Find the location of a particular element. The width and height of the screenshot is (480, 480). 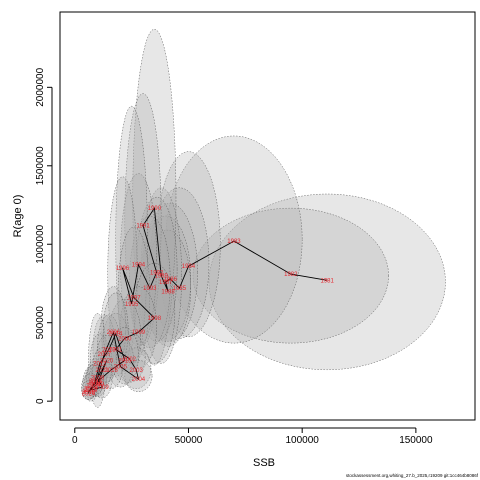

year-label: 2008 is located at coordinates (98, 379).